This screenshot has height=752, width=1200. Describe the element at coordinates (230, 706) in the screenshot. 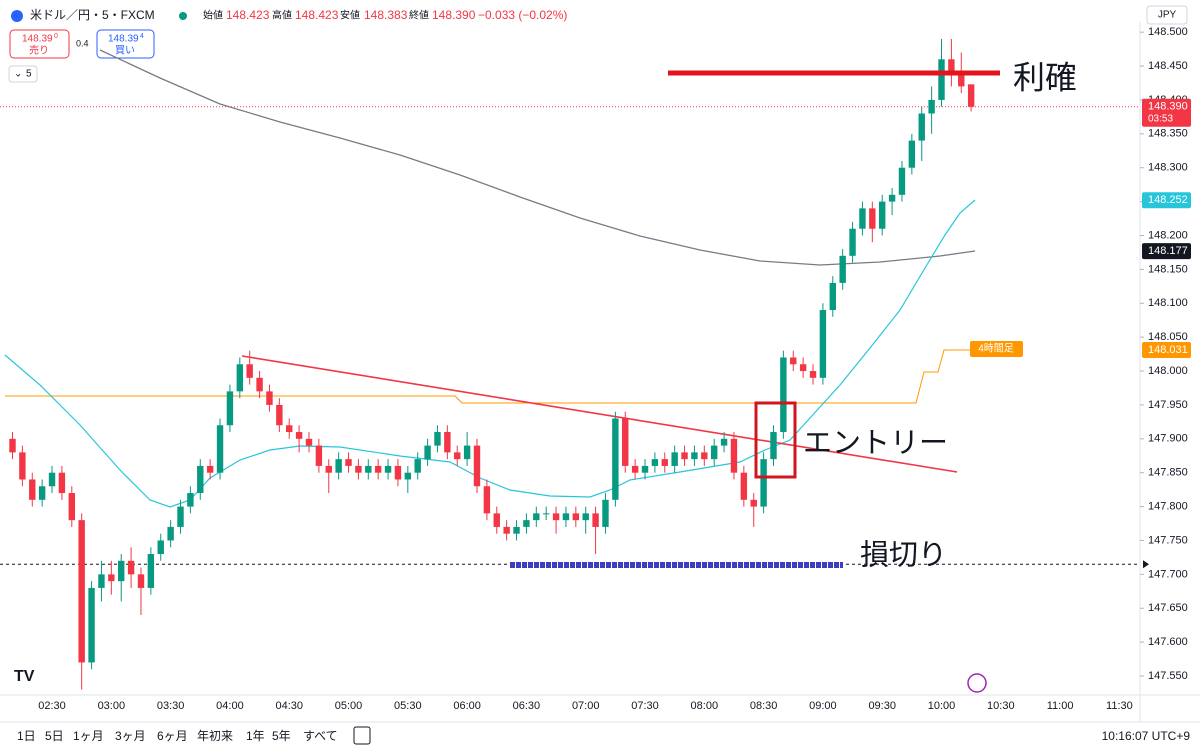

I see `x-tick-label: 04:00` at that location.